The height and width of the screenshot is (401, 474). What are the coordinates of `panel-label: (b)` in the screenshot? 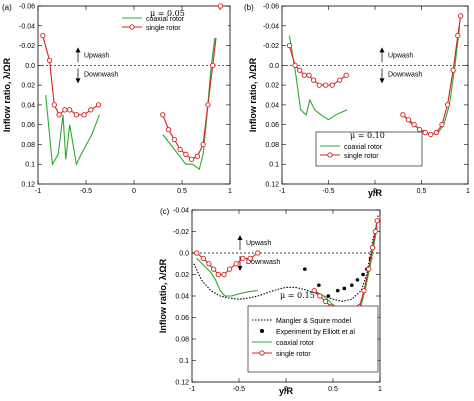 It's located at (249, 7).